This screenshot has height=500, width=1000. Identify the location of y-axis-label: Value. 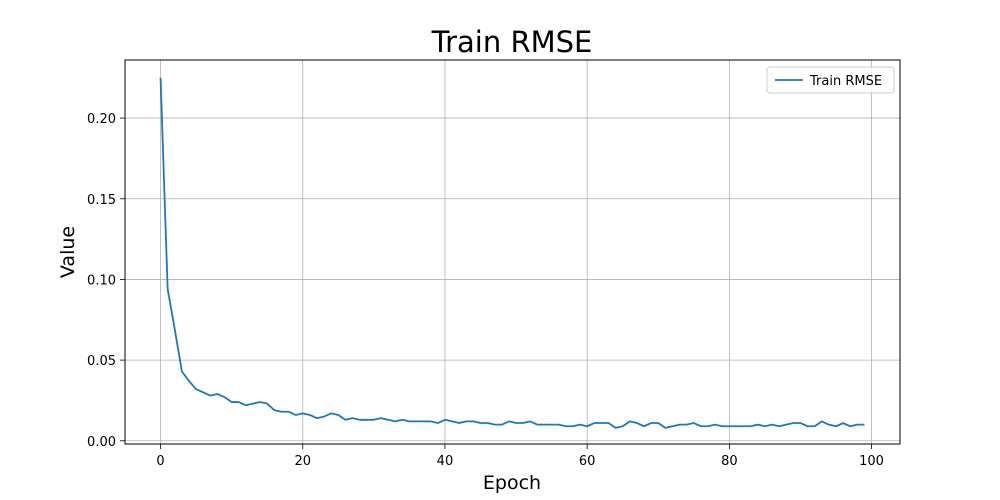
(68, 252).